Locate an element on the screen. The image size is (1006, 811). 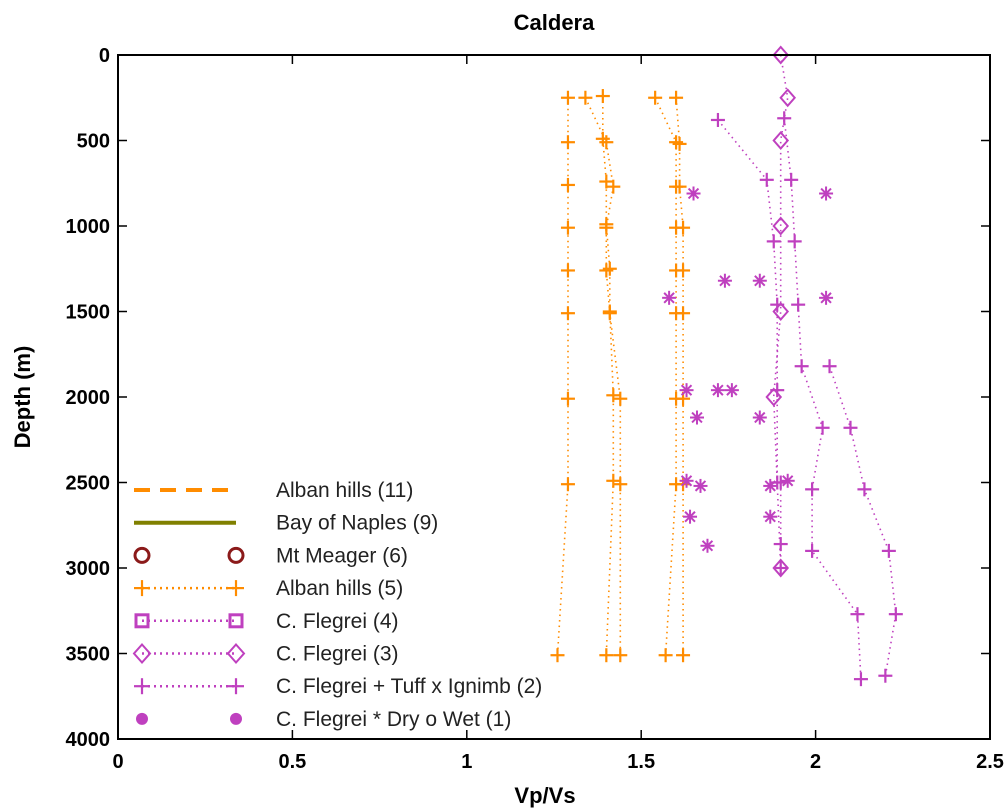
y-tick-label-2: 1000 is located at coordinates (88, 227).